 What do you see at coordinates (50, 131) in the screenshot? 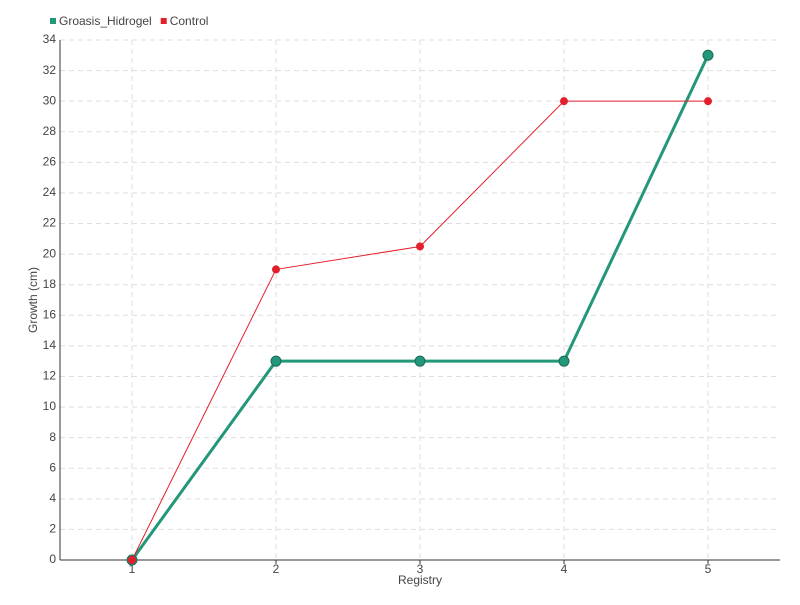
I see `y-tick-label: 28` at bounding box center [50, 131].